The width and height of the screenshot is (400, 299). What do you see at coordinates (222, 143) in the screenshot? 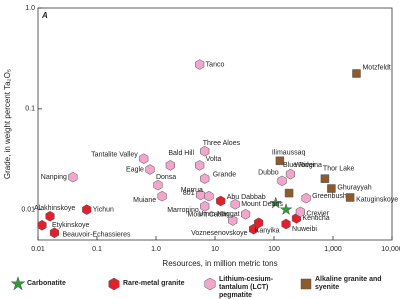
I see `point-label: Three Aloes` at bounding box center [222, 143].